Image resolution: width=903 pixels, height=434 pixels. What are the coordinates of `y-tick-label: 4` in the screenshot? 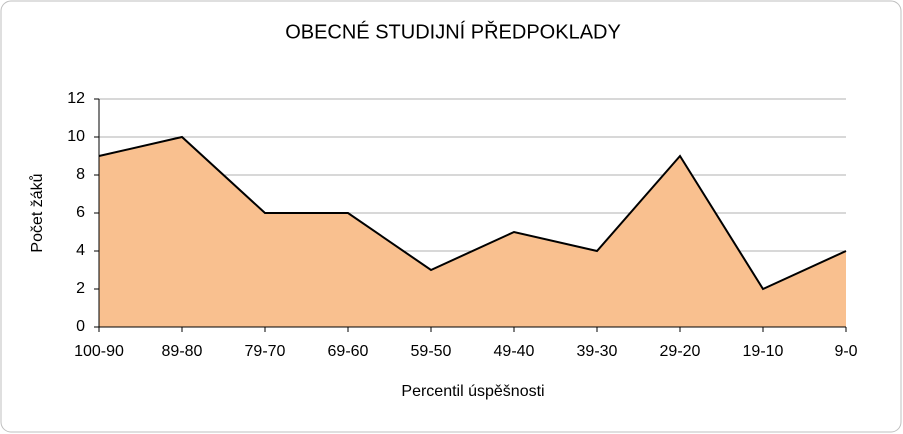 It's located at (80, 250).